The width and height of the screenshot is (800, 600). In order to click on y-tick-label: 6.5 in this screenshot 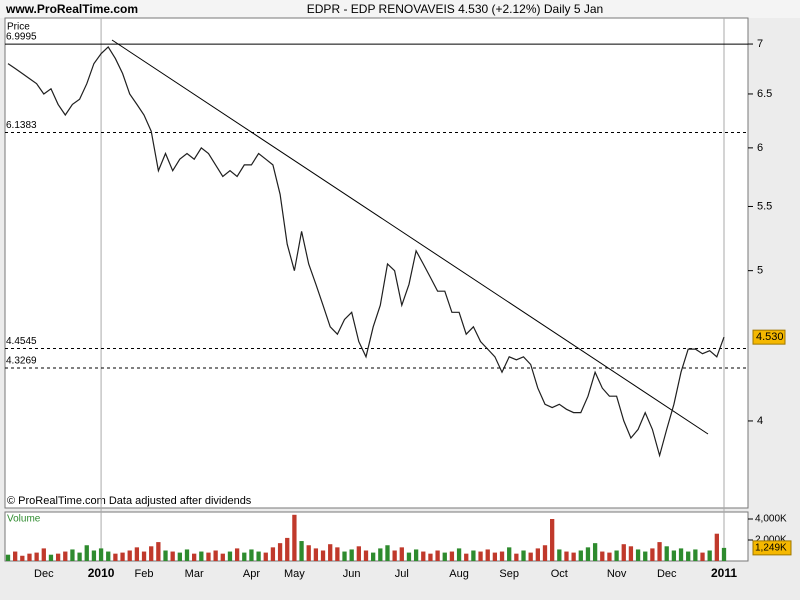, I will do `click(764, 94)`.